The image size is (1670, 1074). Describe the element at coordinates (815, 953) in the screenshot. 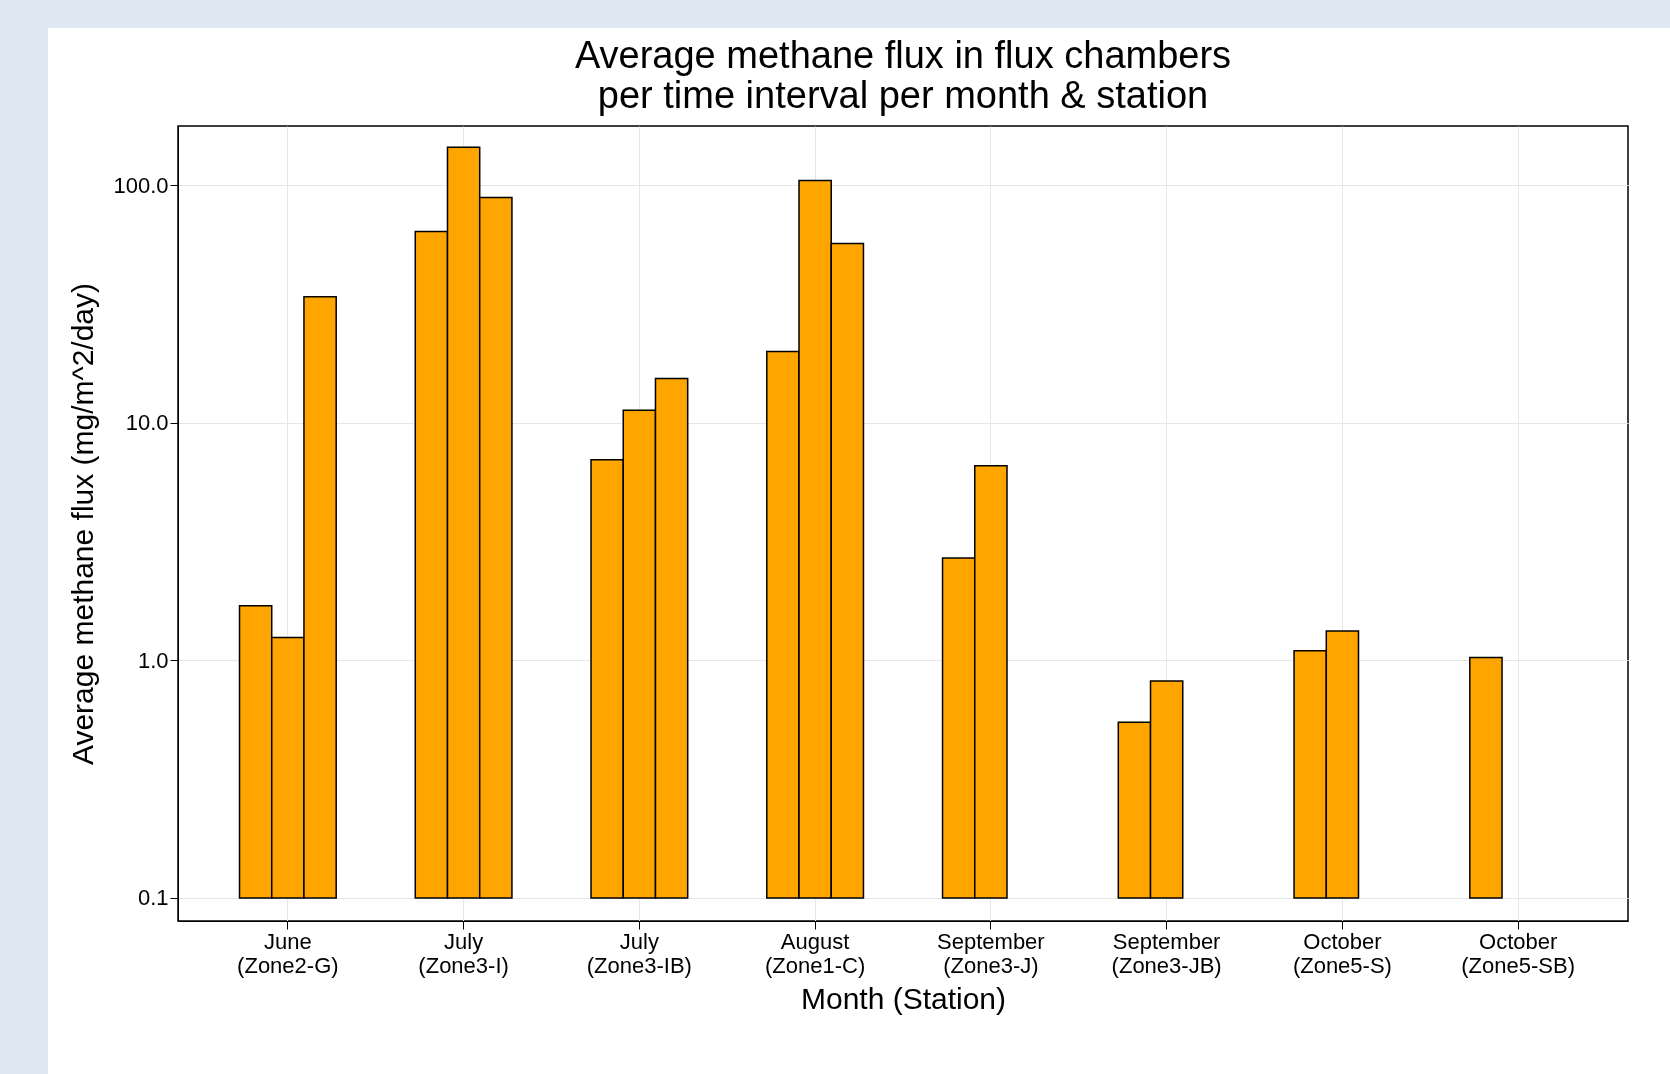

I see `x-tick-label: August (Zone1-C)` at that location.